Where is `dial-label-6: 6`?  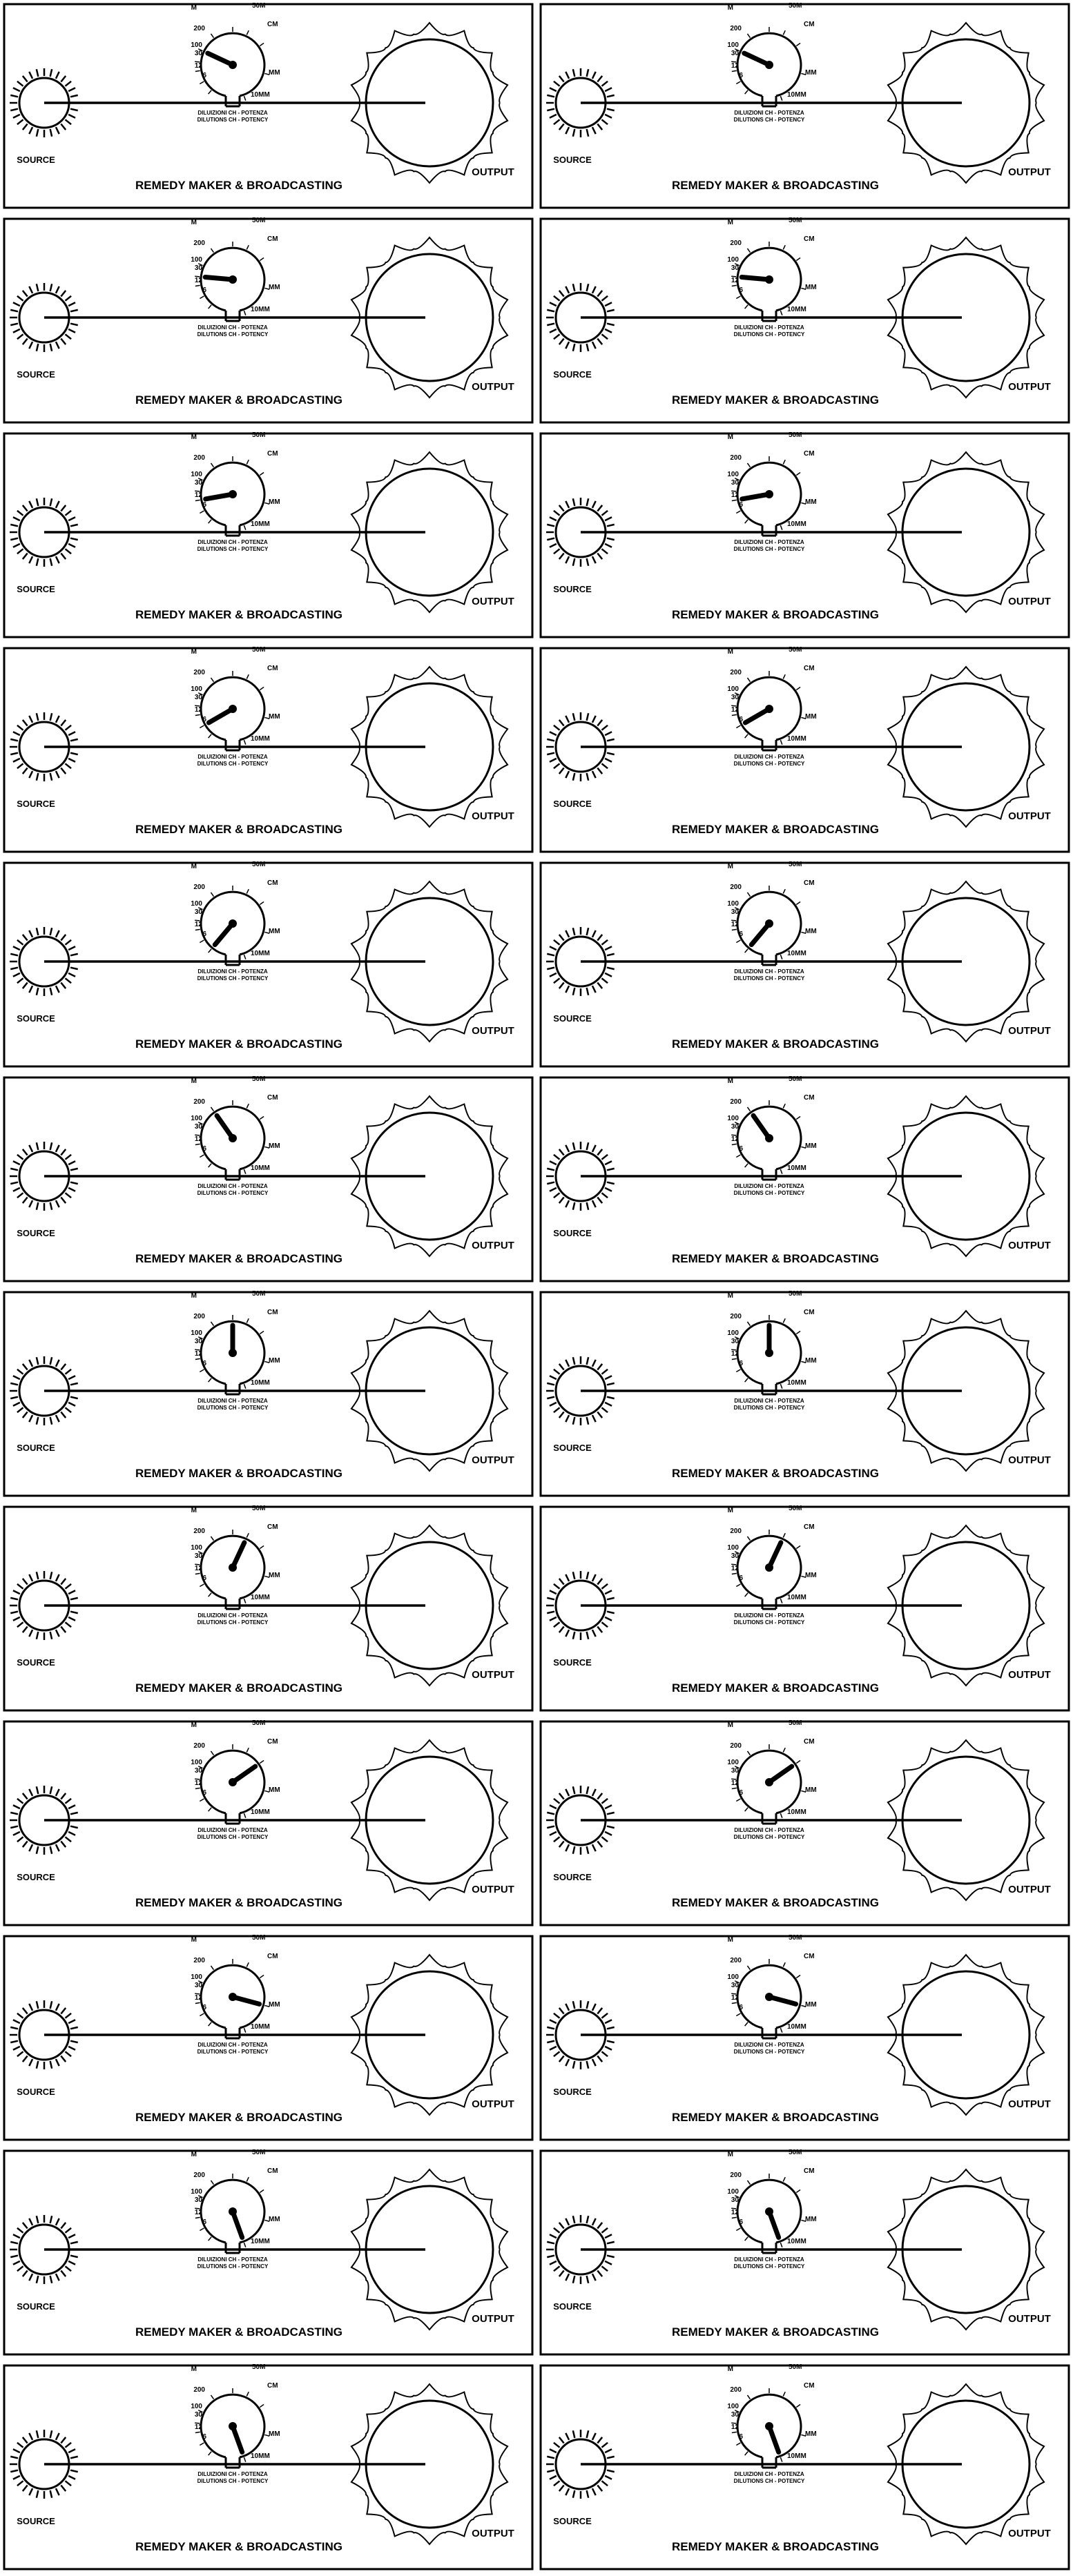
dial-label-6: 6 is located at coordinates (741, 2437).